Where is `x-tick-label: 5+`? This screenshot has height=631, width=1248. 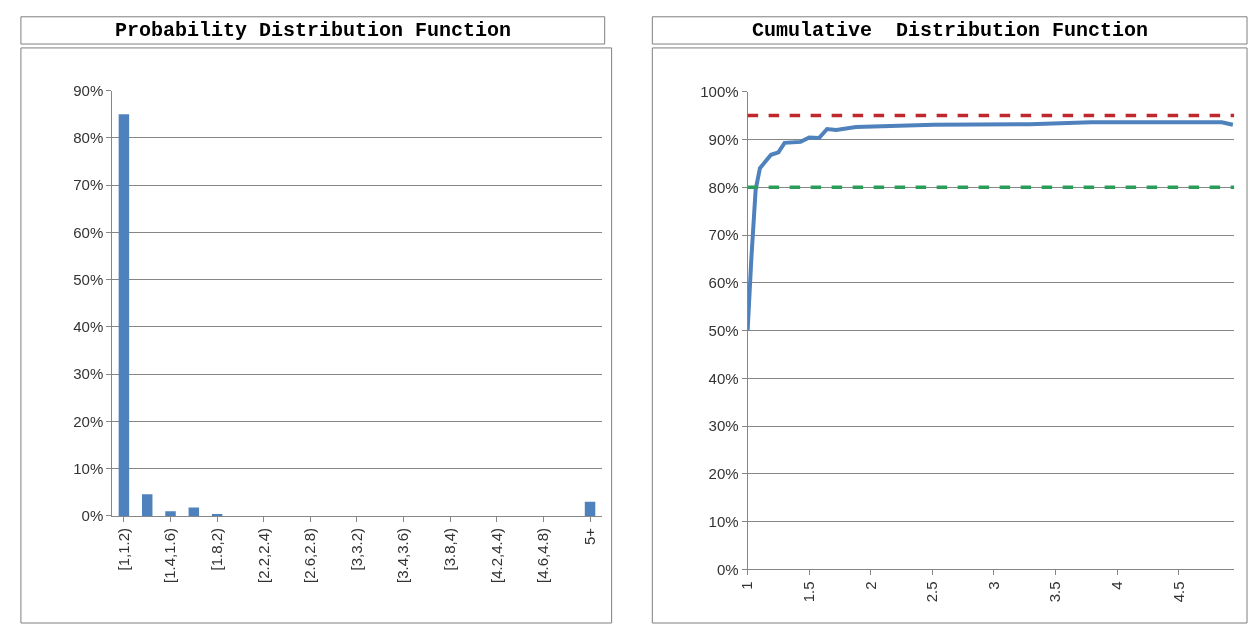 x-tick-label: 5+ is located at coordinates (589, 536).